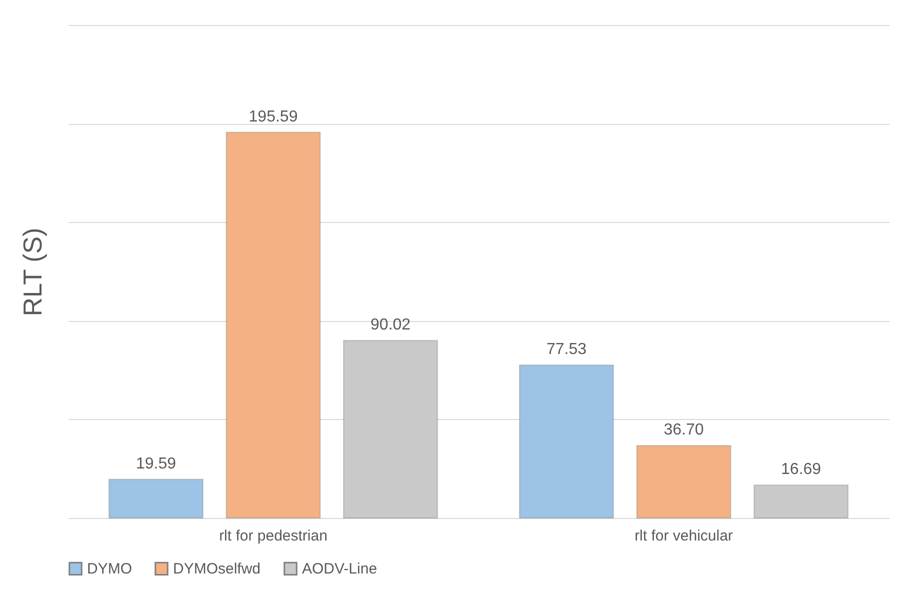 Image resolution: width=909 pixels, height=598 pixels. I want to click on y-axis-title: RLT (S), so click(33, 272).